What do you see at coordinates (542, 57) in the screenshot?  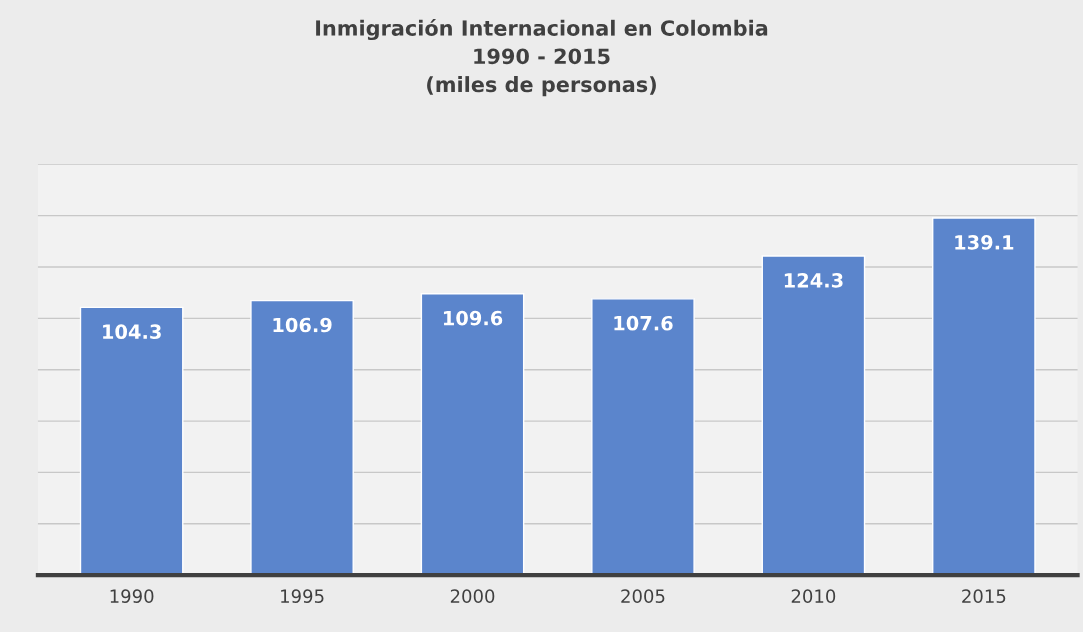 I see `chart-title: Inmigración Internacional en Colombia 1990 - 2015 (miles de personas)` at bounding box center [542, 57].